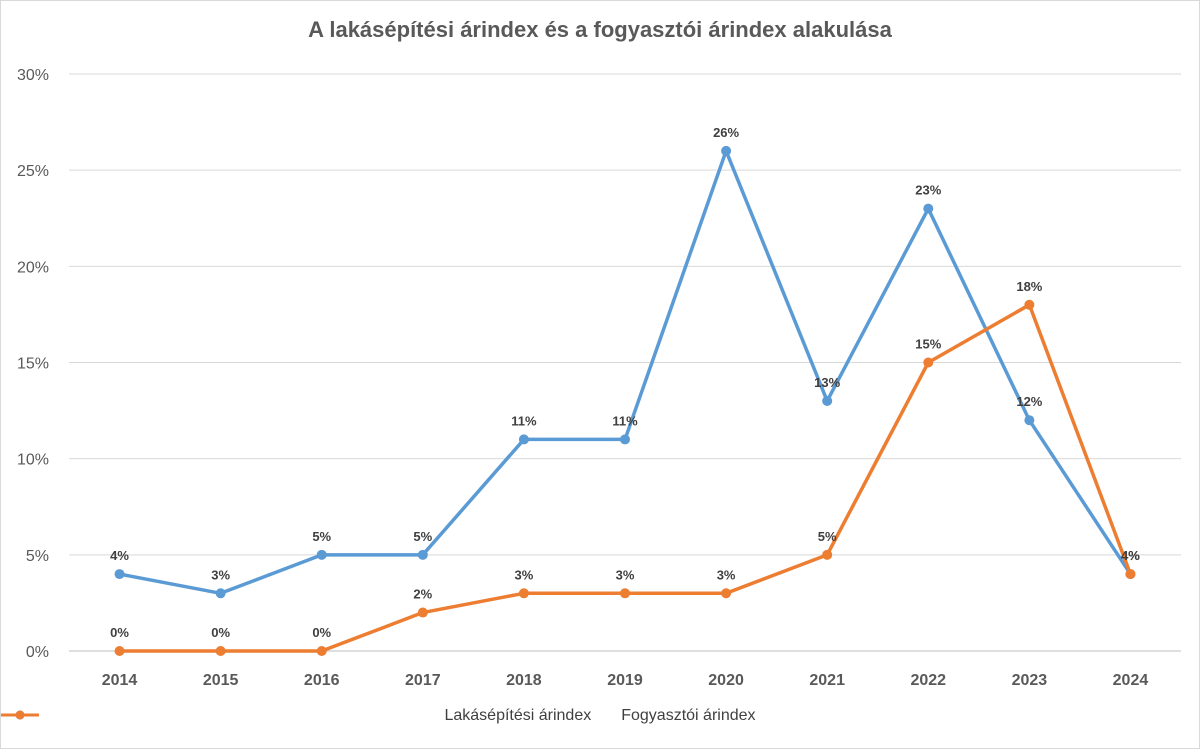  I want to click on data-label-series-1: 26%, so click(726, 132).